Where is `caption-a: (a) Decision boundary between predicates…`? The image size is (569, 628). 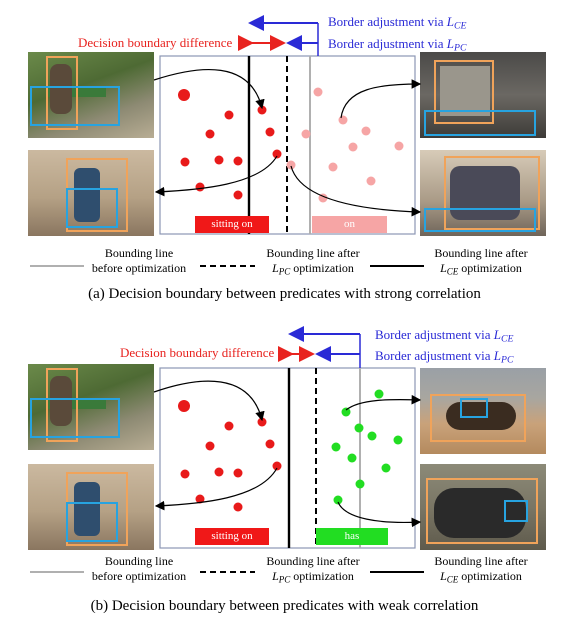
caption-a: (a) Decision boundary between predicates… is located at coordinates (284, 294).